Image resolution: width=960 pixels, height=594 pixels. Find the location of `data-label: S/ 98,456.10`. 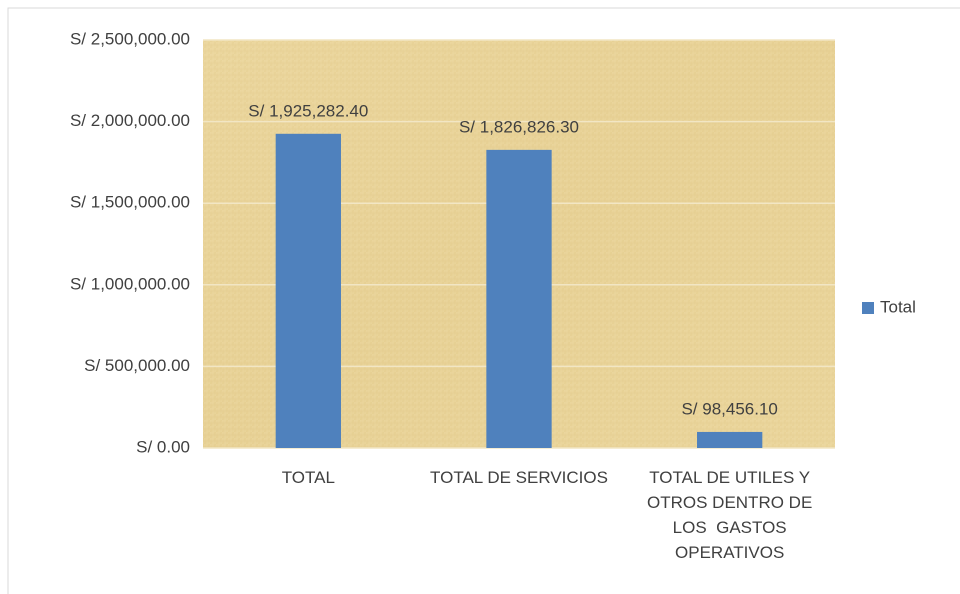

data-label: S/ 98,456.10 is located at coordinates (729, 408).